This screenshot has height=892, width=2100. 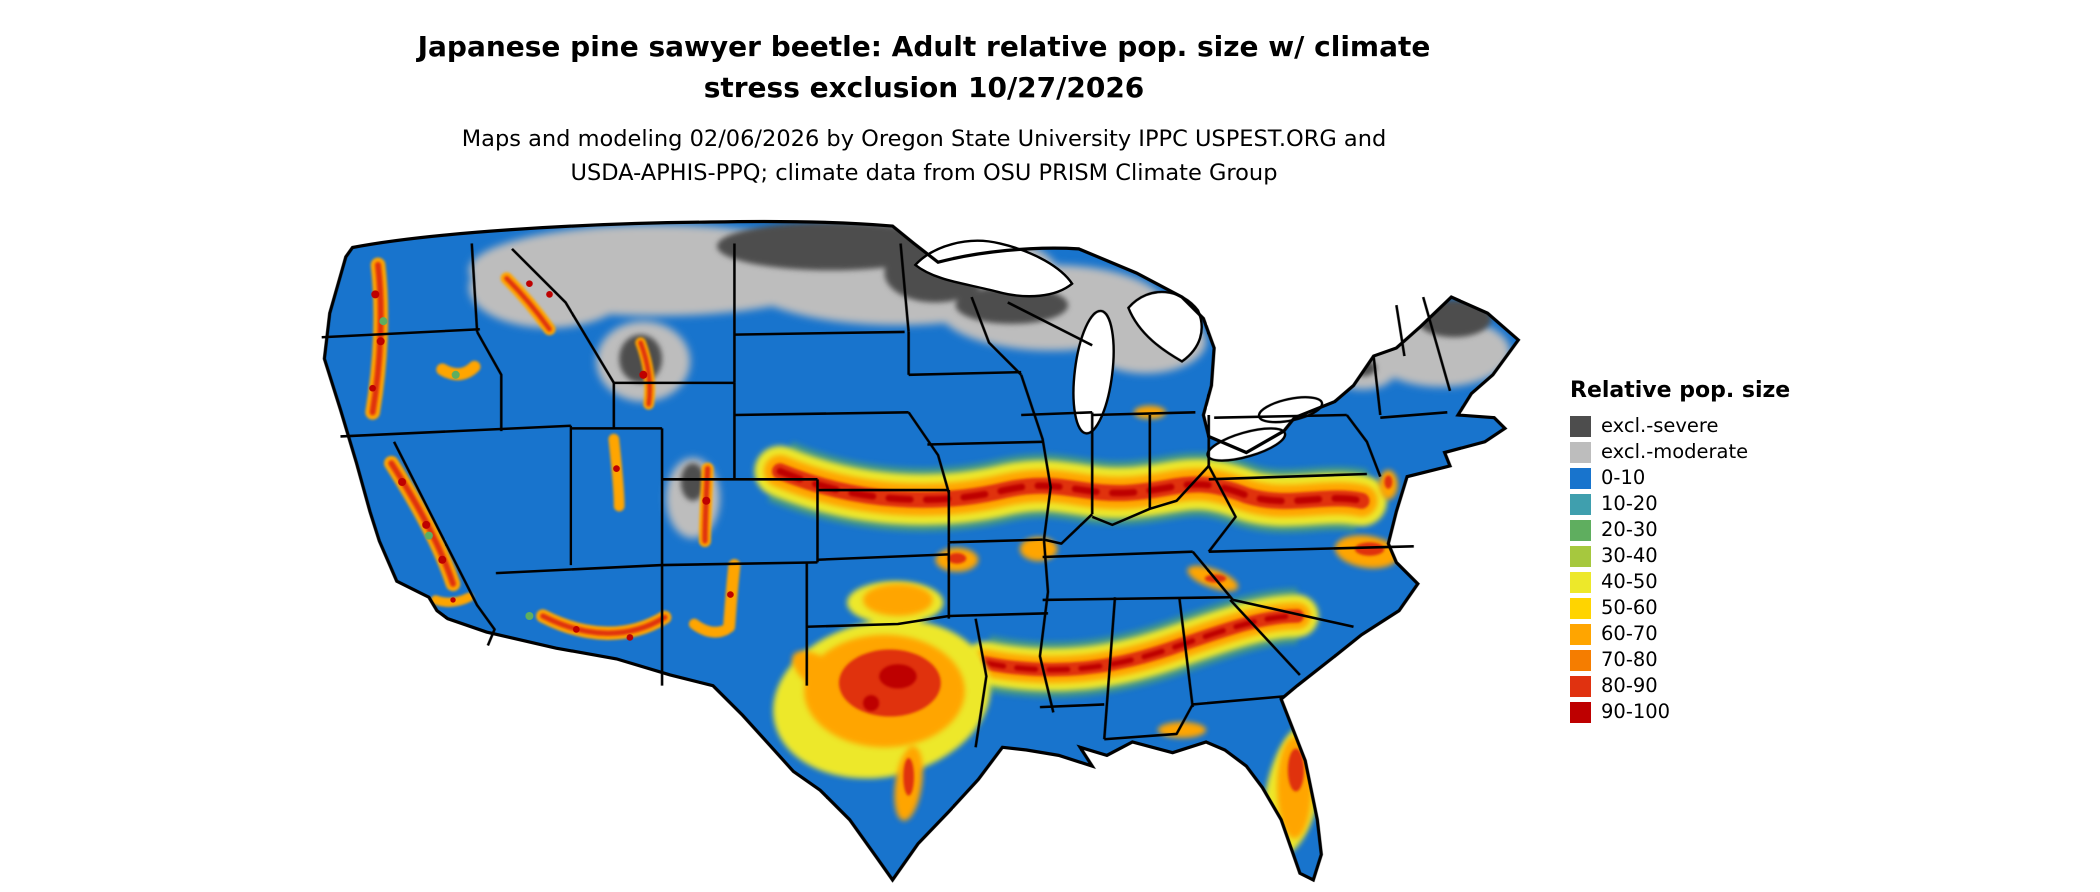 I want to click on lake-huron, so click(x=1164, y=326).